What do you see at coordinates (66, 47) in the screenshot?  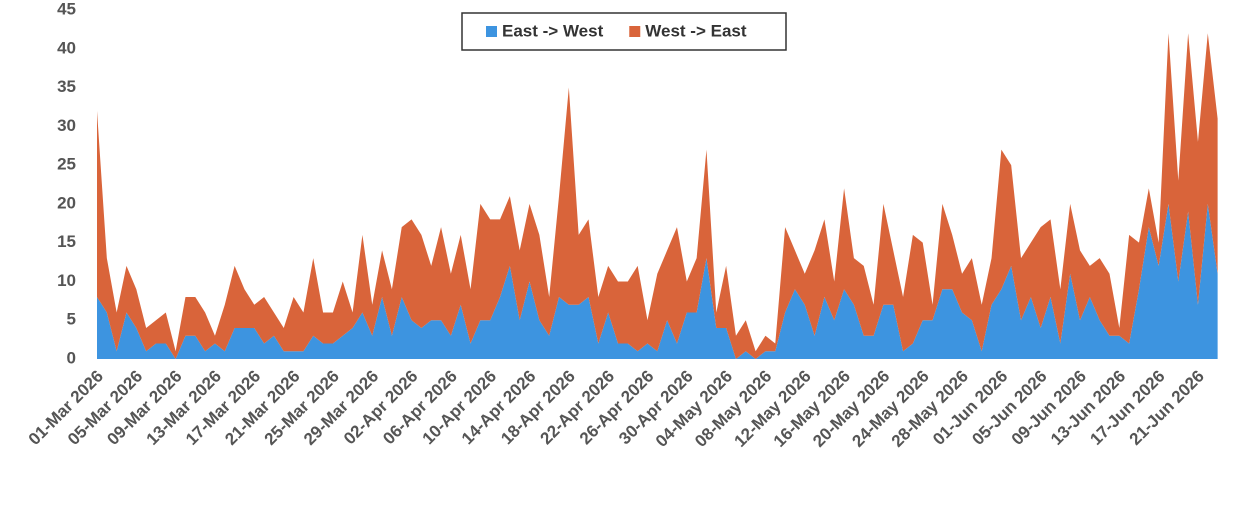 I see `y-tick-label: 40` at bounding box center [66, 47].